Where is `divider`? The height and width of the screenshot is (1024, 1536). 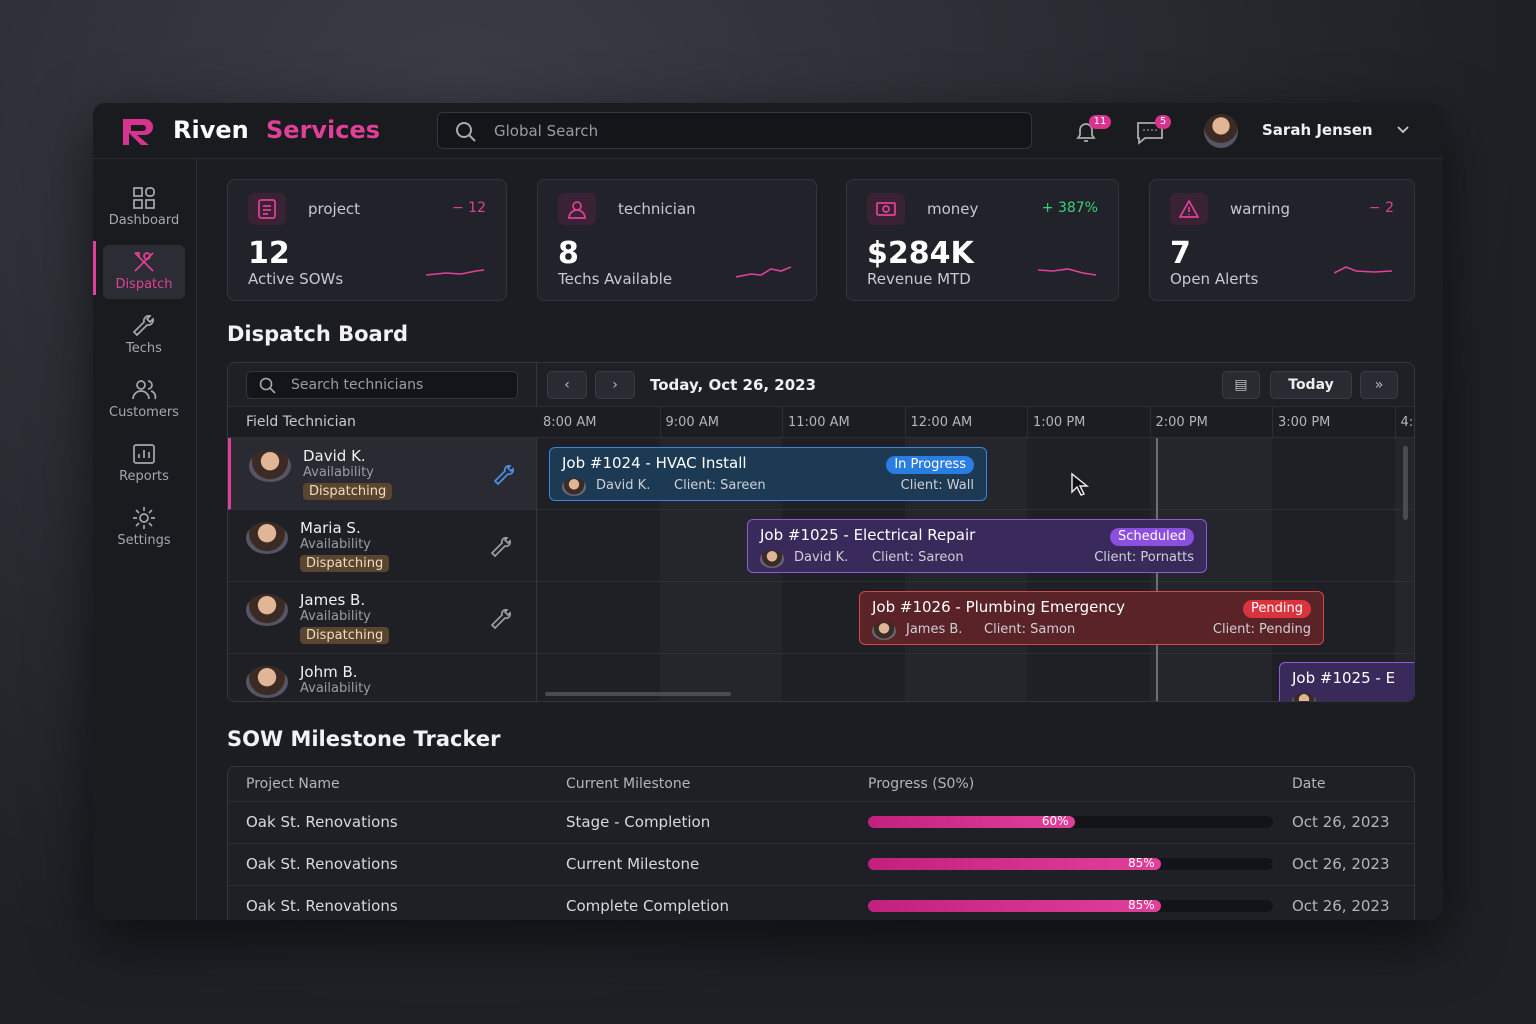 divider is located at coordinates (536, 532).